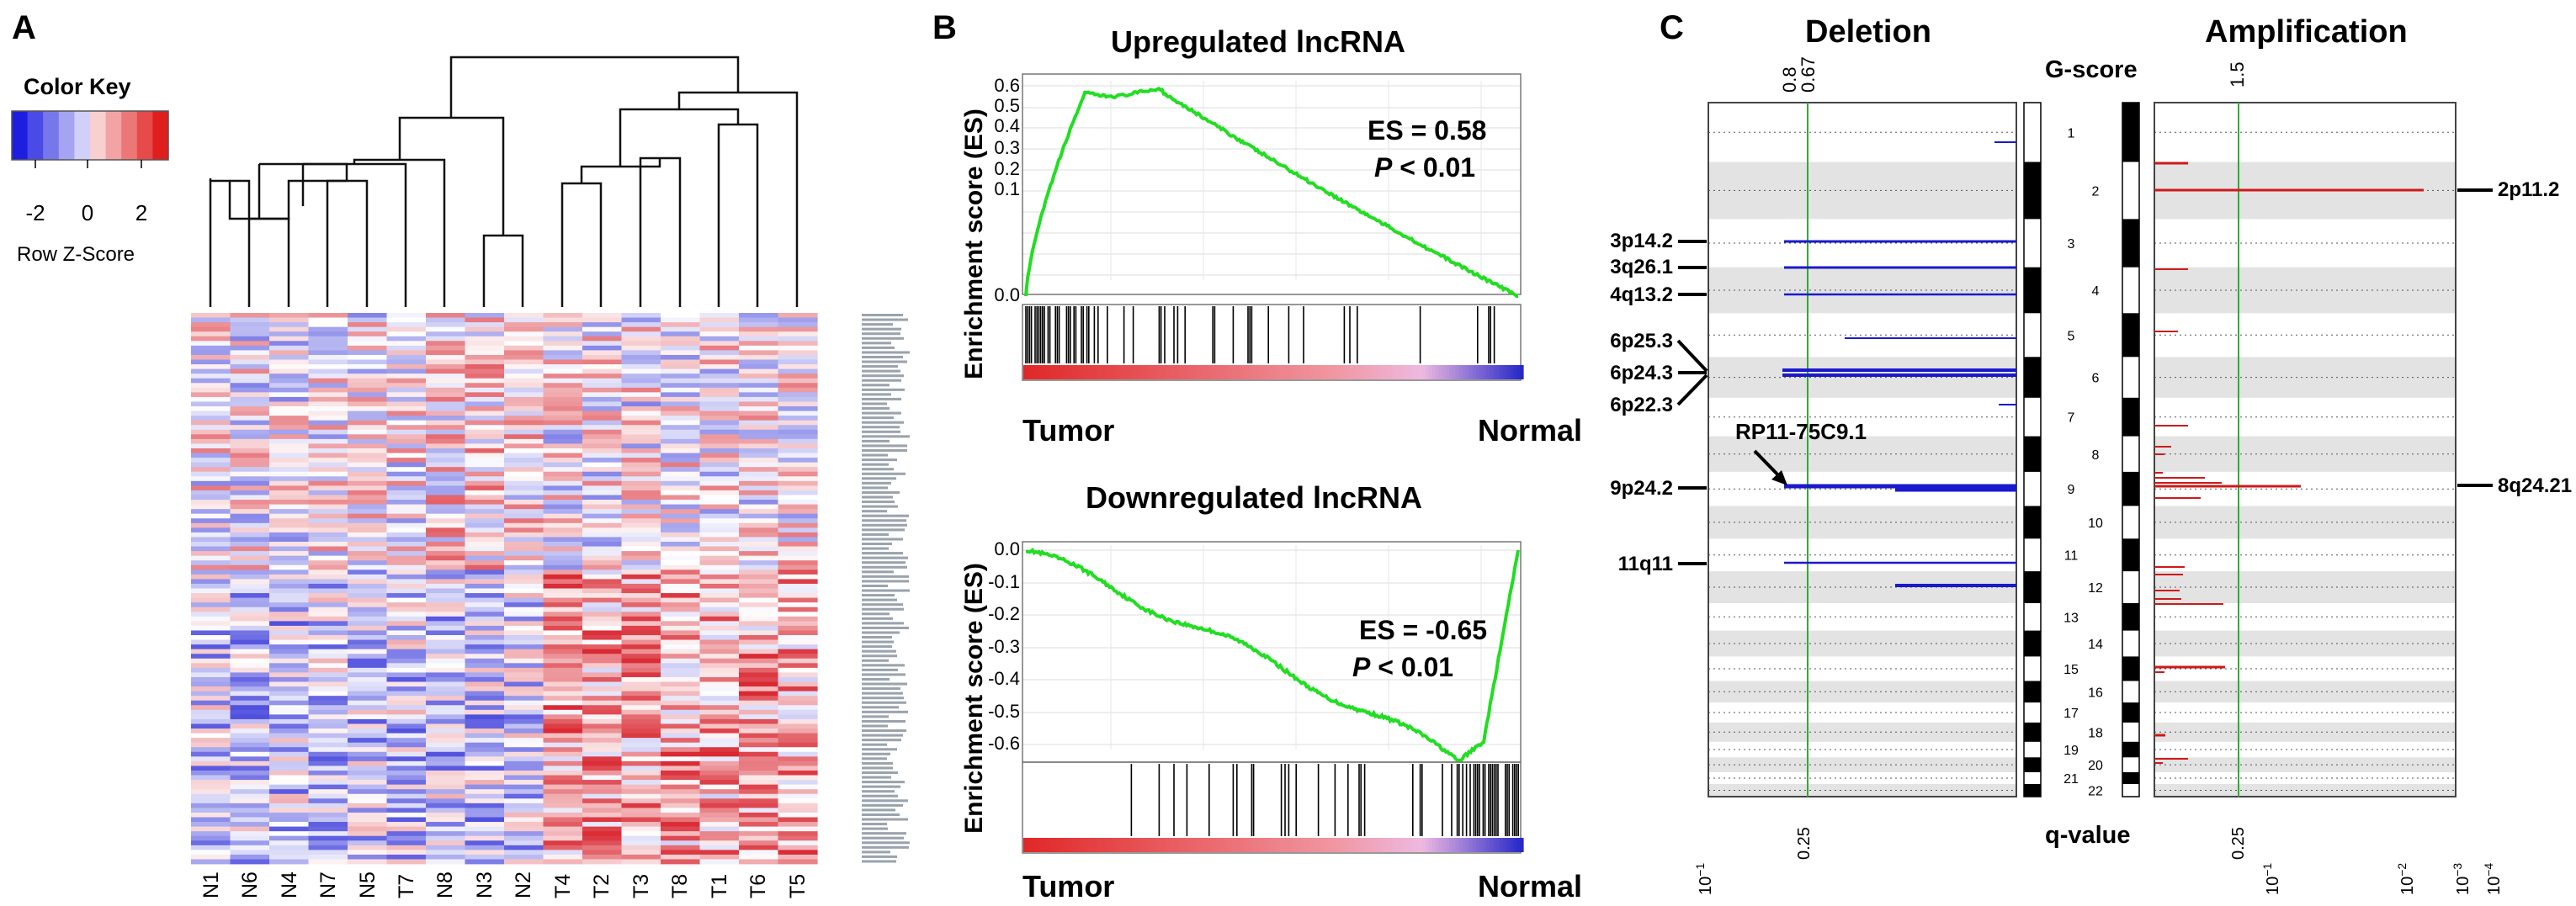  Describe the element at coordinates (1805, 843) in the screenshot. I see `q-base: 0.25` at that location.